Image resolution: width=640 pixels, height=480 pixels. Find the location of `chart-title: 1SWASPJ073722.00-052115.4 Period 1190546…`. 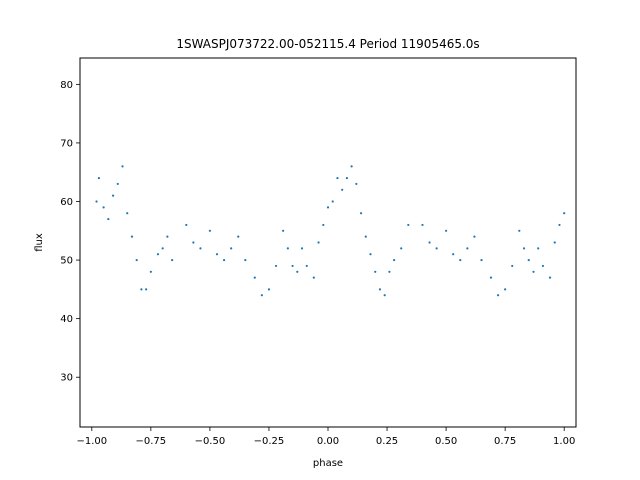

chart-title: 1SWASPJ073722.00-052115.4 Period 1190546… is located at coordinates (327, 44).